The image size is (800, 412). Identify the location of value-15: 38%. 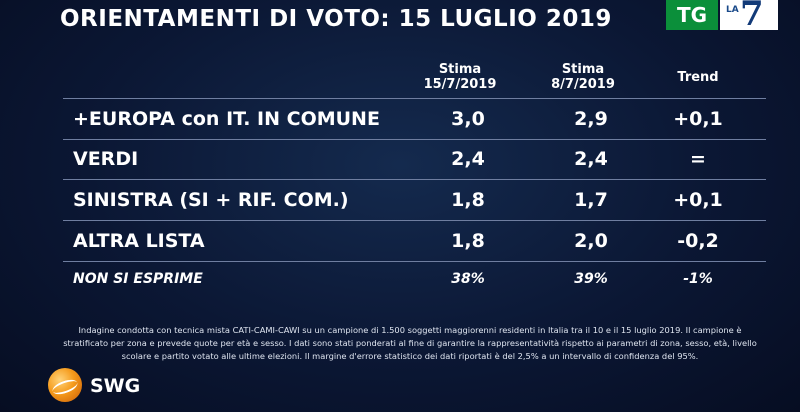
(468, 279).